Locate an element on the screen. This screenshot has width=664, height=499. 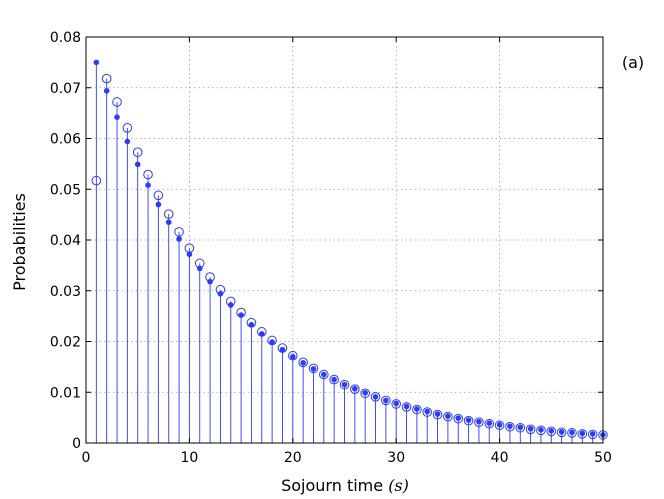
x-tick-label: 40 is located at coordinates (500, 458).